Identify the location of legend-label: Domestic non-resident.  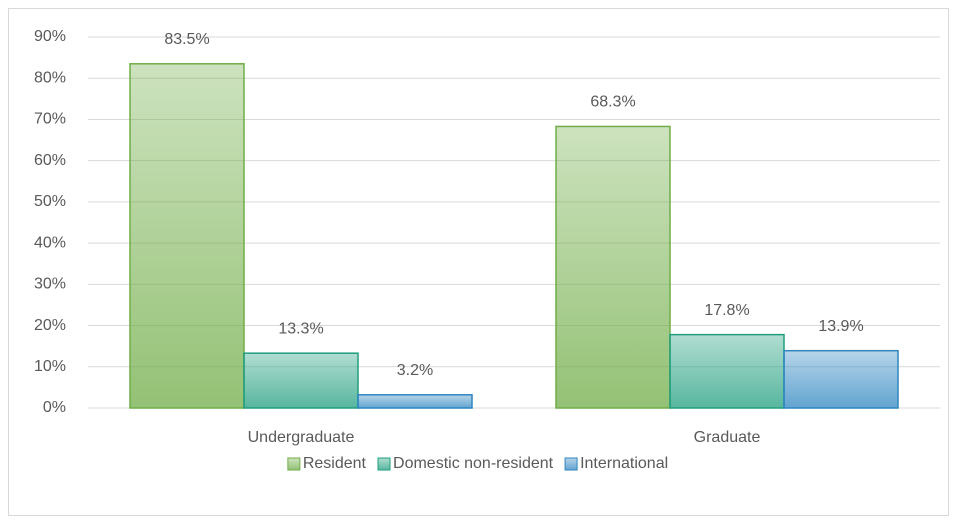
(473, 463).